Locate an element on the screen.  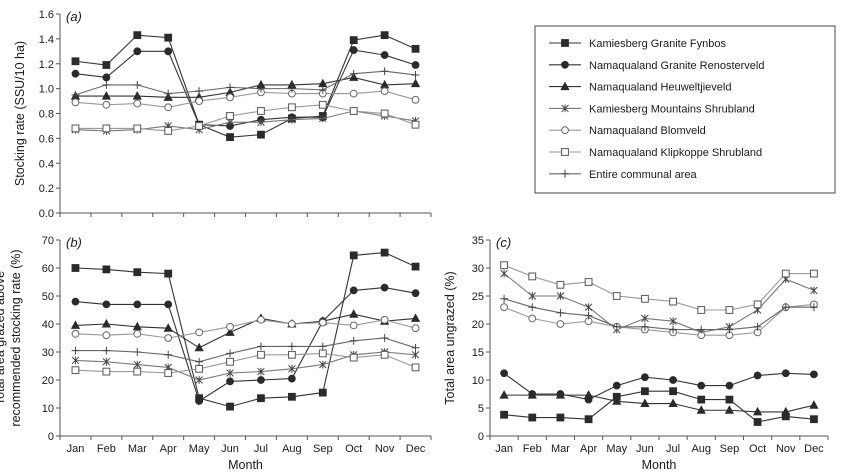
x-tick-label: Jul is located at coordinates (673, 449).